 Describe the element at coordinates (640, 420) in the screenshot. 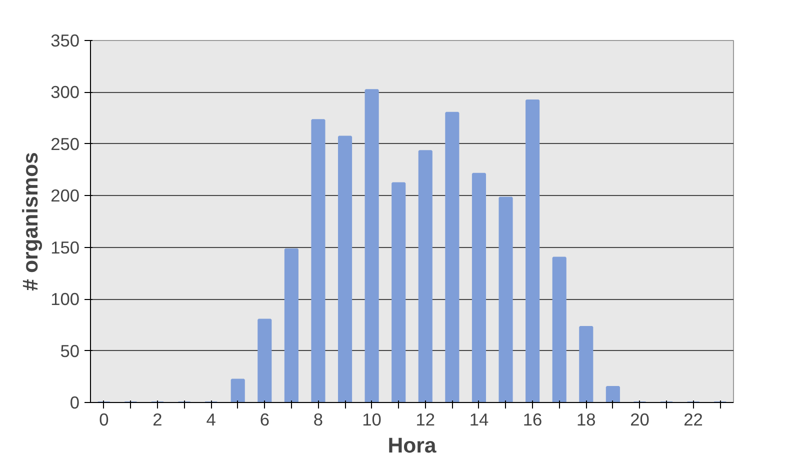

I see `x-tick-label: 20` at that location.